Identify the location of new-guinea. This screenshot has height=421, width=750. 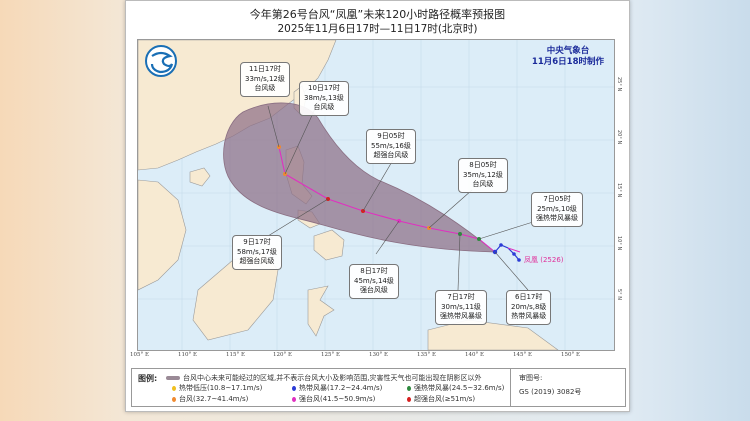
(493, 334).